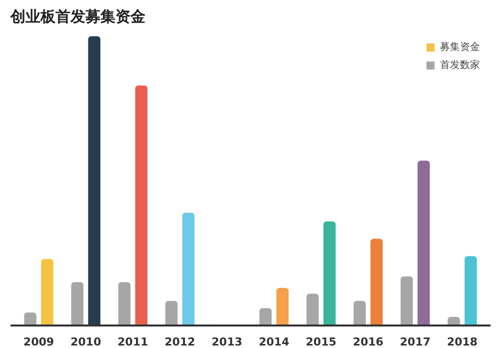 The image size is (500, 348). Describe the element at coordinates (133, 342) in the screenshot. I see `x-tick-label: 2011` at that location.